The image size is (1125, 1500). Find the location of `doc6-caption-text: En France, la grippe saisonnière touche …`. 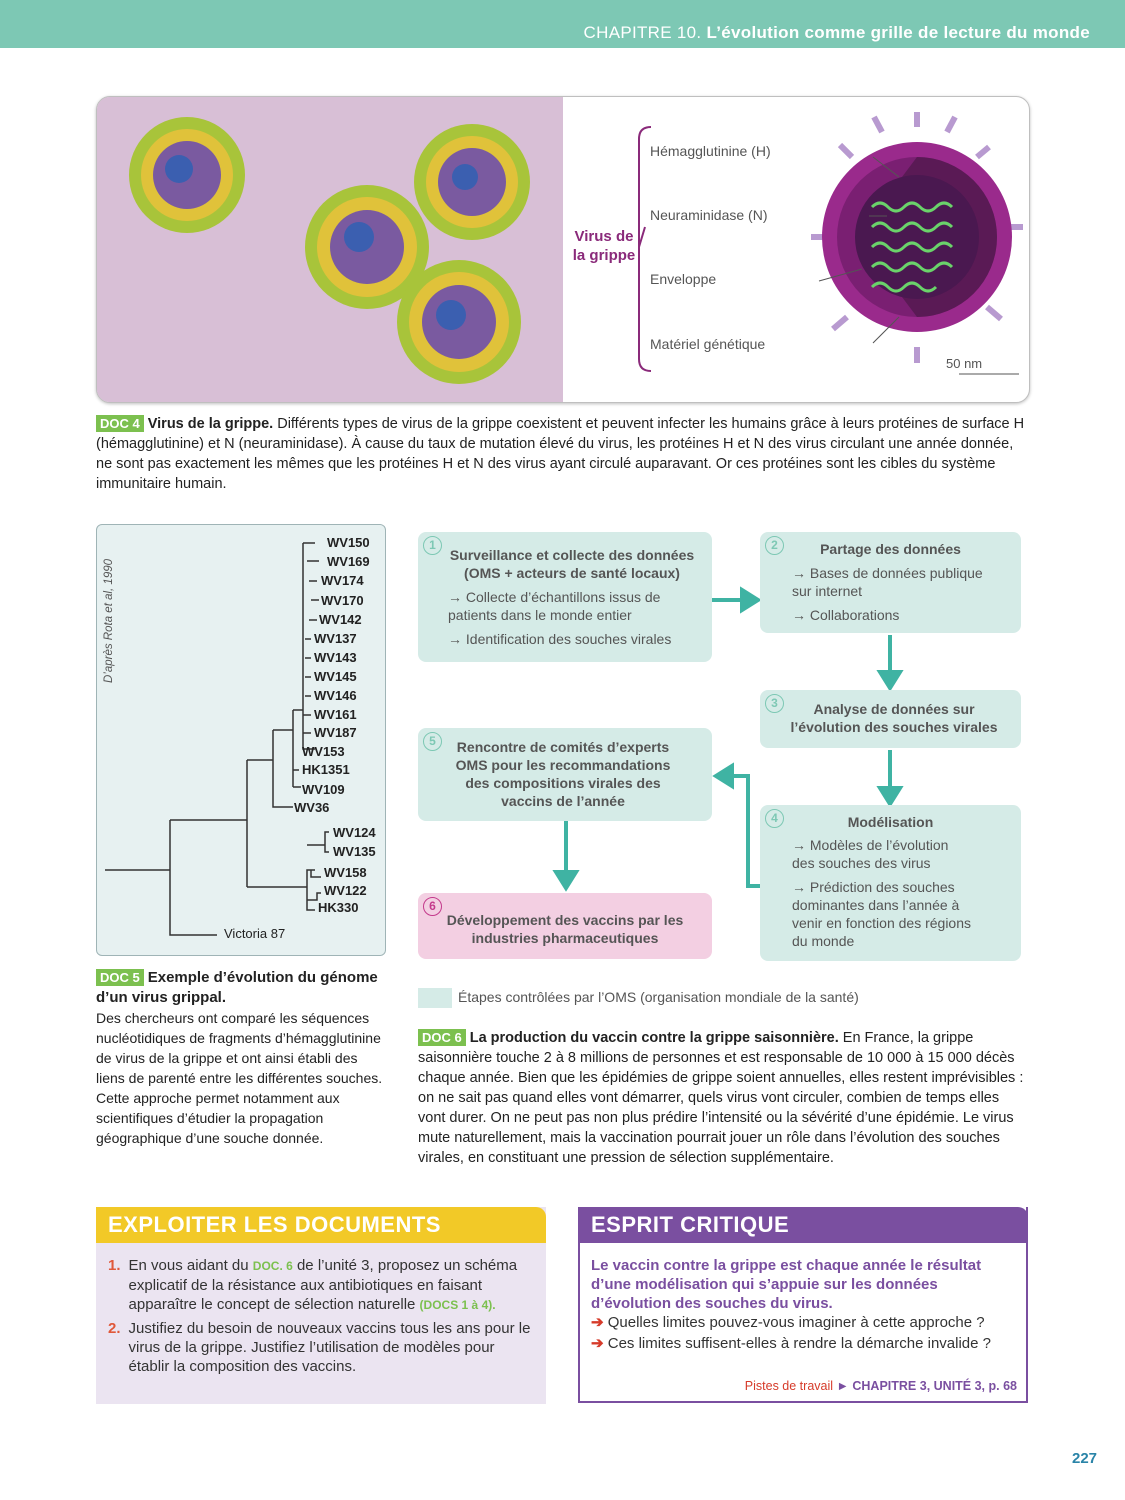

doc6-caption-text: En France, la grippe saisonnière touche … is located at coordinates (721, 1098).